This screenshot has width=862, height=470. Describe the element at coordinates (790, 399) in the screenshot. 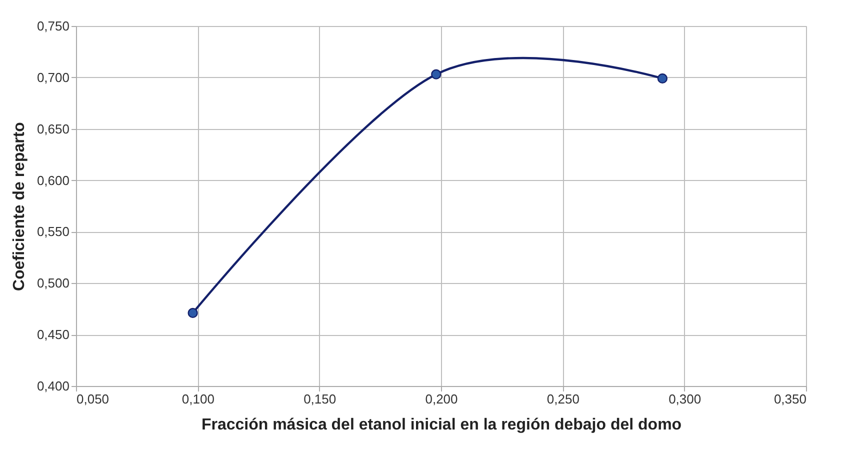

I see `x-tick-label: 0,350` at that location.